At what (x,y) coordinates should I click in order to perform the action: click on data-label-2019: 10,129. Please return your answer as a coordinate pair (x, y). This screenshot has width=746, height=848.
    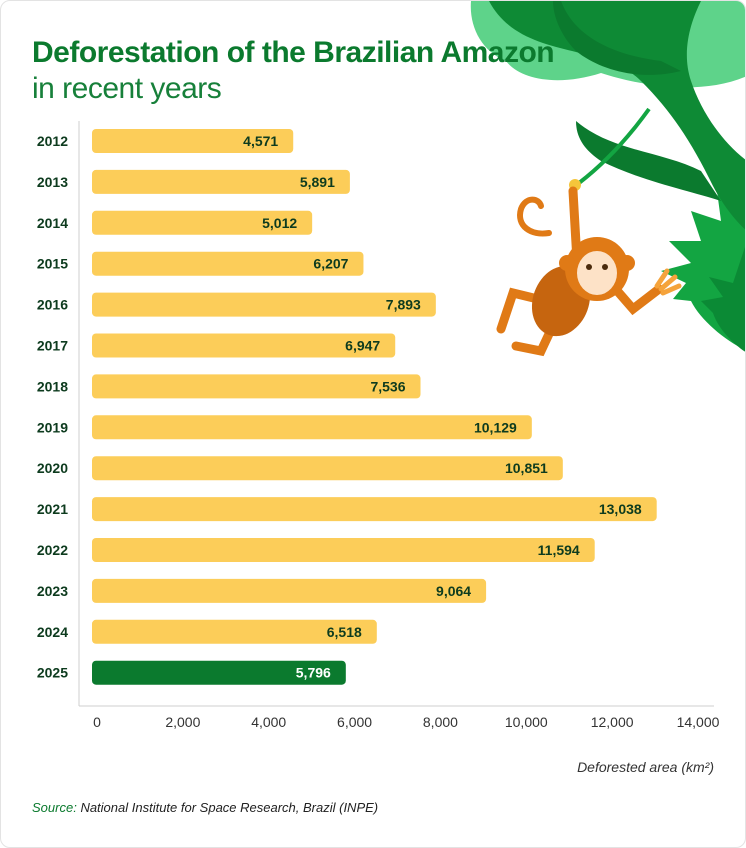
    Looking at the image, I should click on (495, 427).